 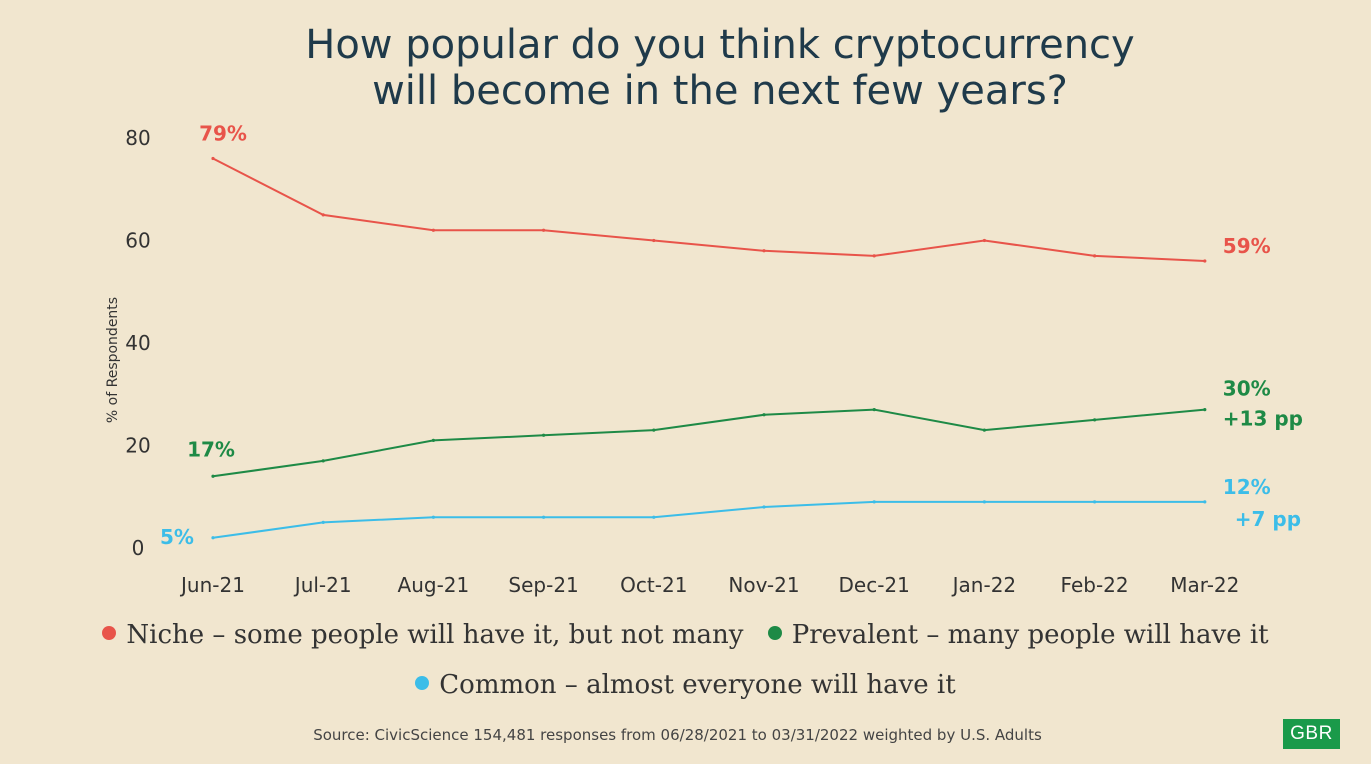 I want to click on x-tick-label: Oct-21, so click(x=653, y=585).